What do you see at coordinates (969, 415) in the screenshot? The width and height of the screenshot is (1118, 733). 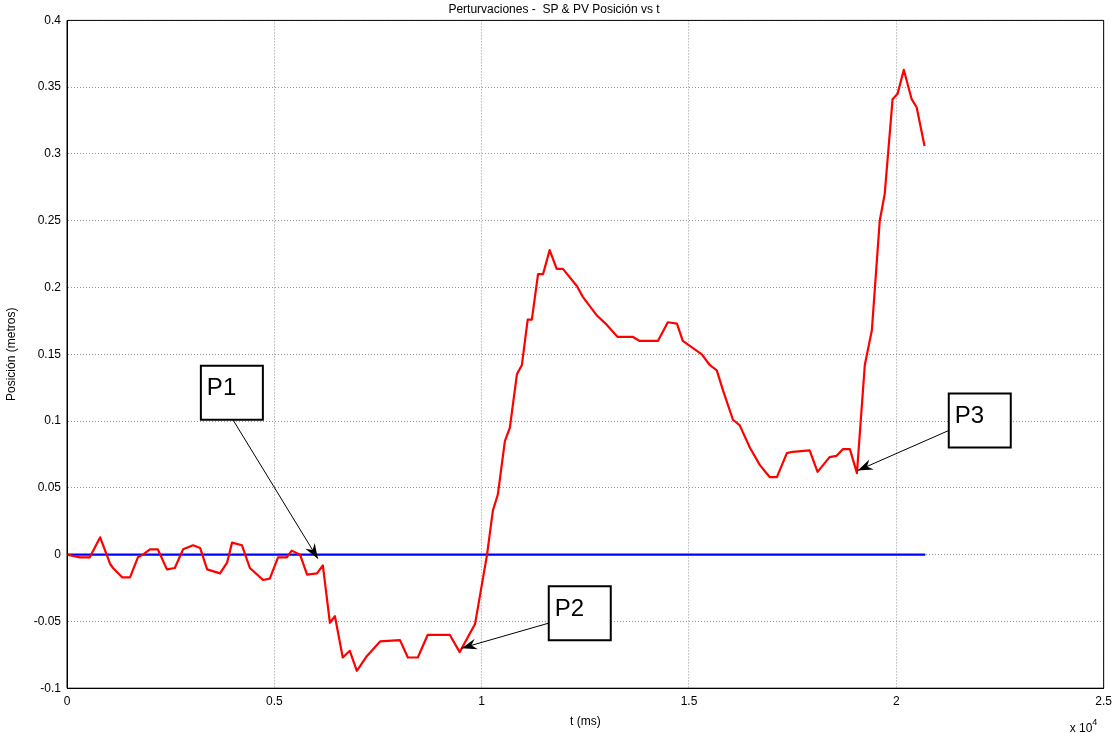 I see `annotation: P3` at bounding box center [969, 415].